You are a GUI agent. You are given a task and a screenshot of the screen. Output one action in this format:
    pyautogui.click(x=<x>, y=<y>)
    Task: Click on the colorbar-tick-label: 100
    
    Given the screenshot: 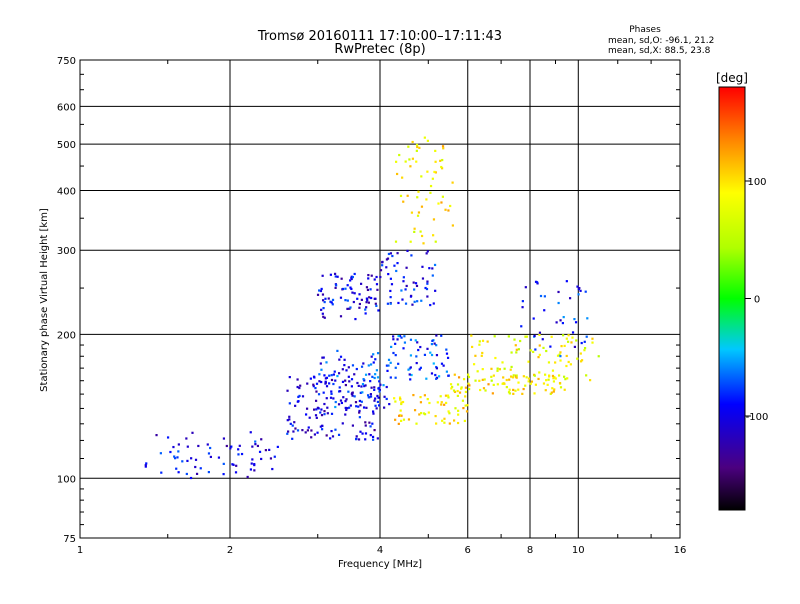 What is the action you would take?
    pyautogui.click(x=756, y=182)
    